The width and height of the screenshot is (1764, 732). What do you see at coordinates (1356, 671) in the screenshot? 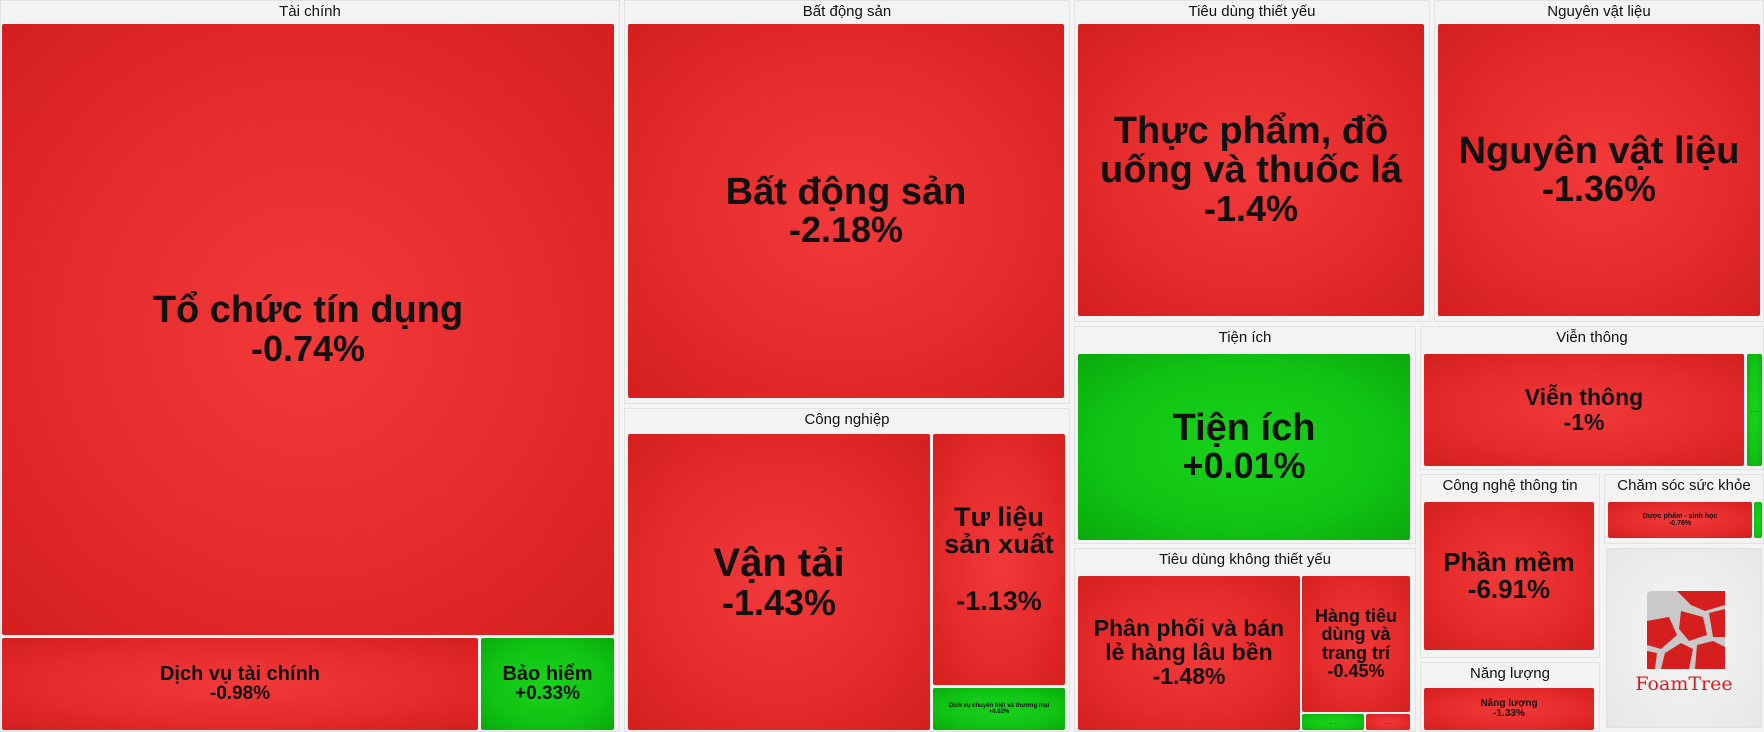
I see `sector-change: -0.45%` at bounding box center [1356, 671].